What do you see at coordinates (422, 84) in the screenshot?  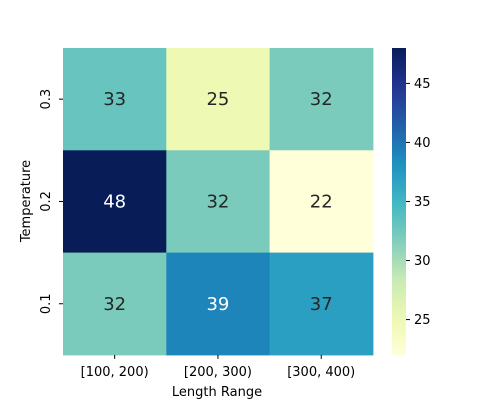 I see `colorbar-tick-label: 45` at bounding box center [422, 84].